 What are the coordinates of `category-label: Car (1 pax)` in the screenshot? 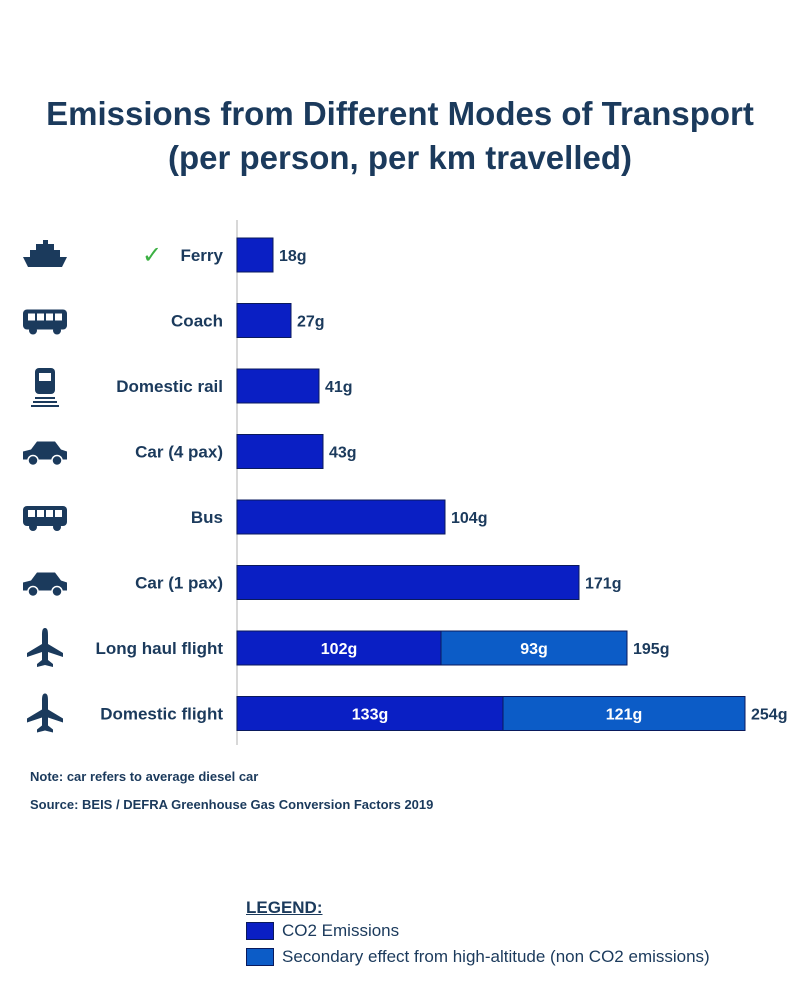 It's located at (179, 583).